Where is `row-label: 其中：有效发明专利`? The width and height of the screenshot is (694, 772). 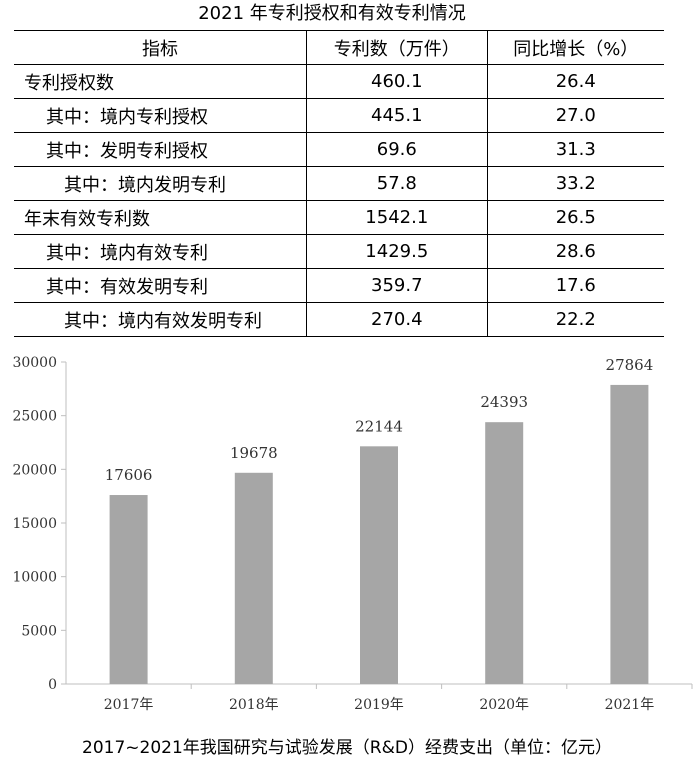
row-label: 其中：有效发明专利 is located at coordinates (160, 285).